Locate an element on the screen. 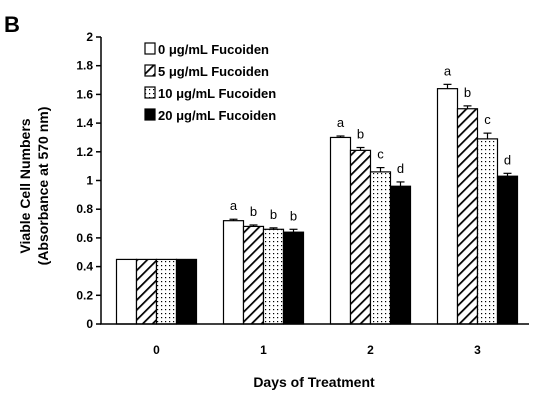  y-axis-title-line2: (Absorbance at 570 nm) is located at coordinates (43, 186).